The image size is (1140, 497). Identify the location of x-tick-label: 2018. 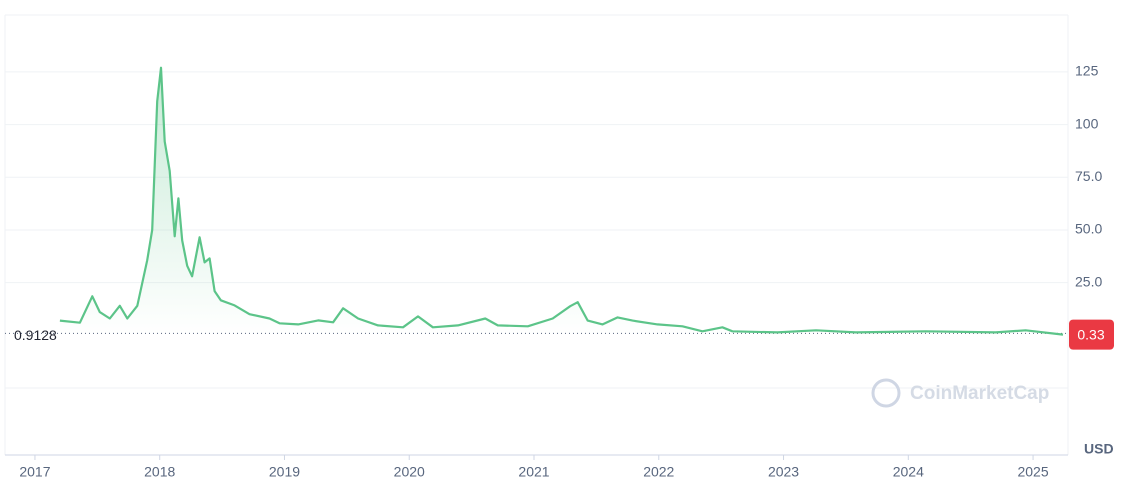
(159, 472).